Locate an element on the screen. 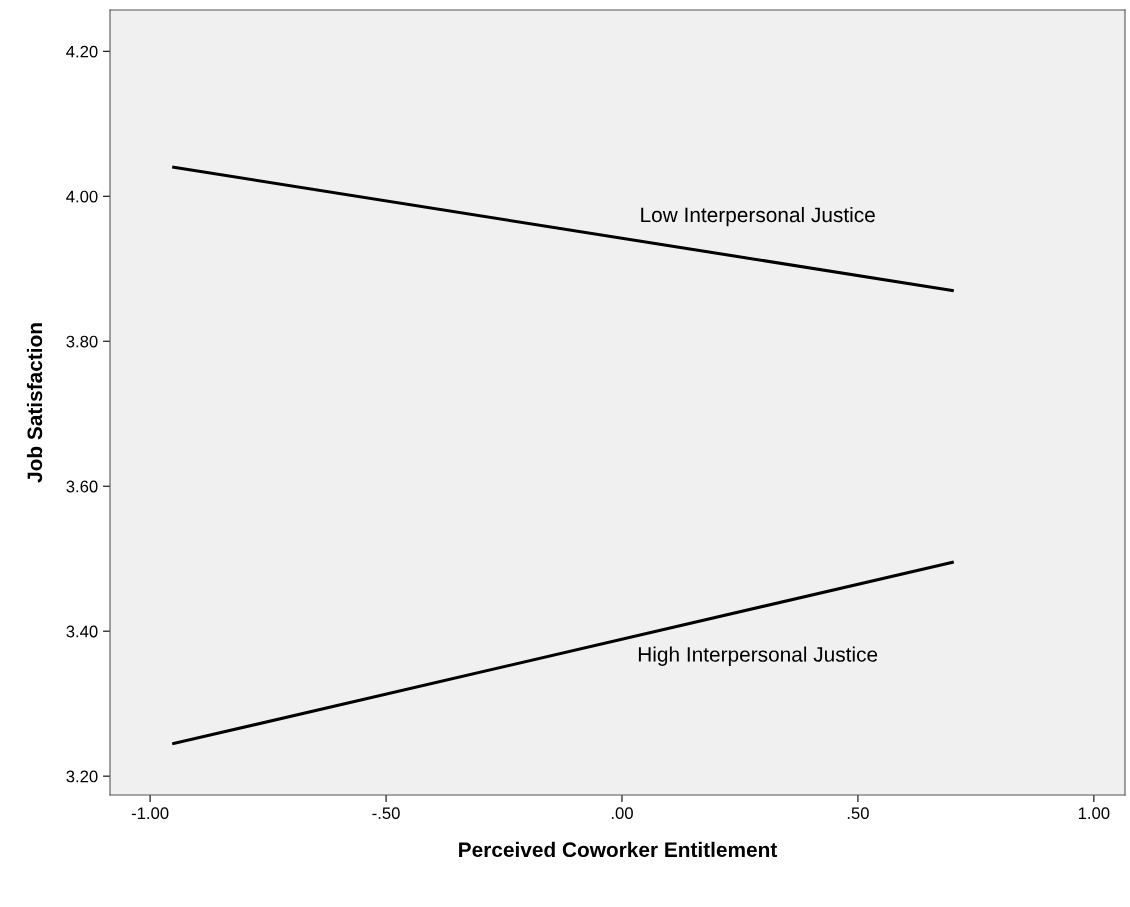 The height and width of the screenshot is (907, 1130). y-tick-label: 3.60 is located at coordinates (82, 486).